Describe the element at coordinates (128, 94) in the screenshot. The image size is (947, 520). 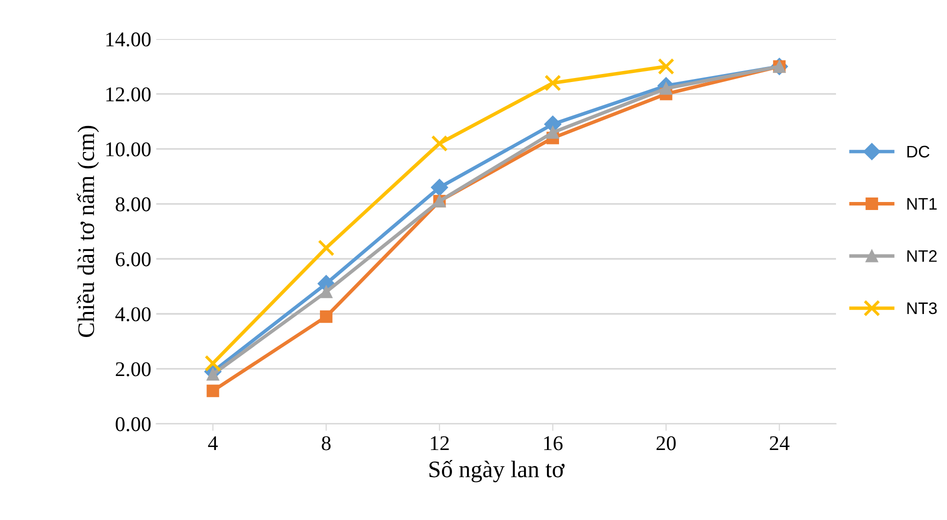
I see `y-tick-label: 12.00` at that location.